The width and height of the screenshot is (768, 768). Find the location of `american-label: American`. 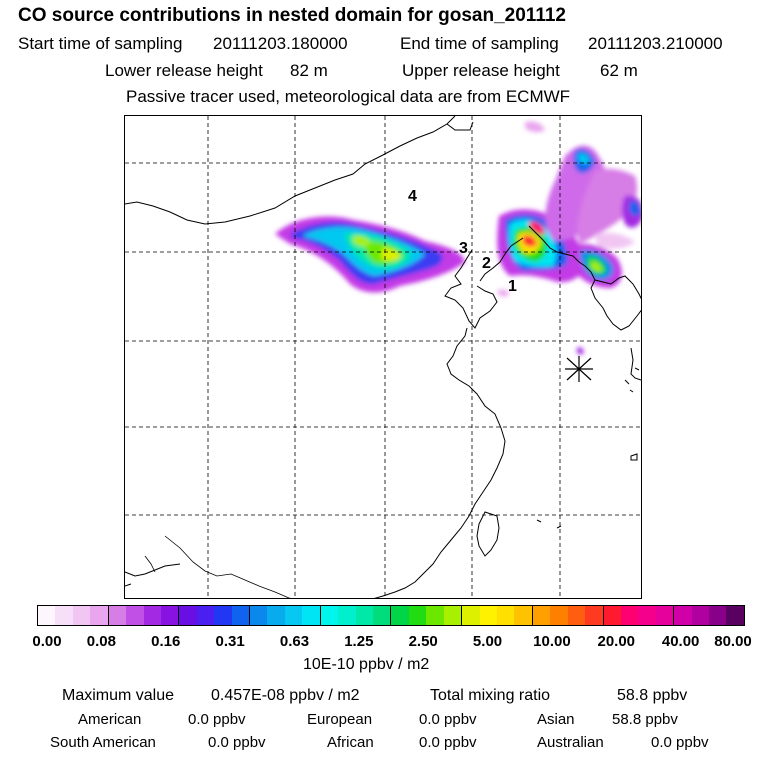

american-label: American is located at coordinates (110, 719).